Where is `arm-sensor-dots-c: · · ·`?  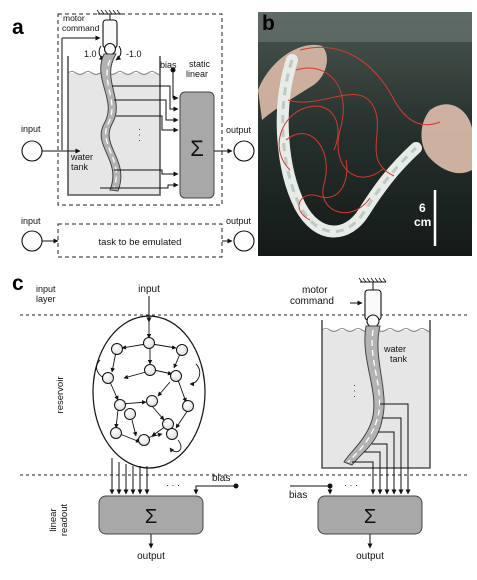 arm-sensor-dots-c: · · · is located at coordinates (355, 391).